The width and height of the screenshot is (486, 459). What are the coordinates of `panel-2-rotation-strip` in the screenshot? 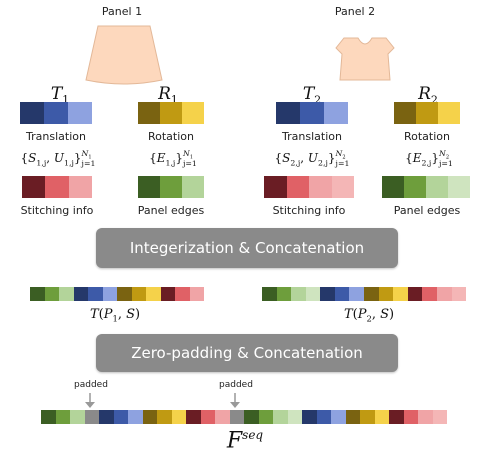 It's located at (427, 113).